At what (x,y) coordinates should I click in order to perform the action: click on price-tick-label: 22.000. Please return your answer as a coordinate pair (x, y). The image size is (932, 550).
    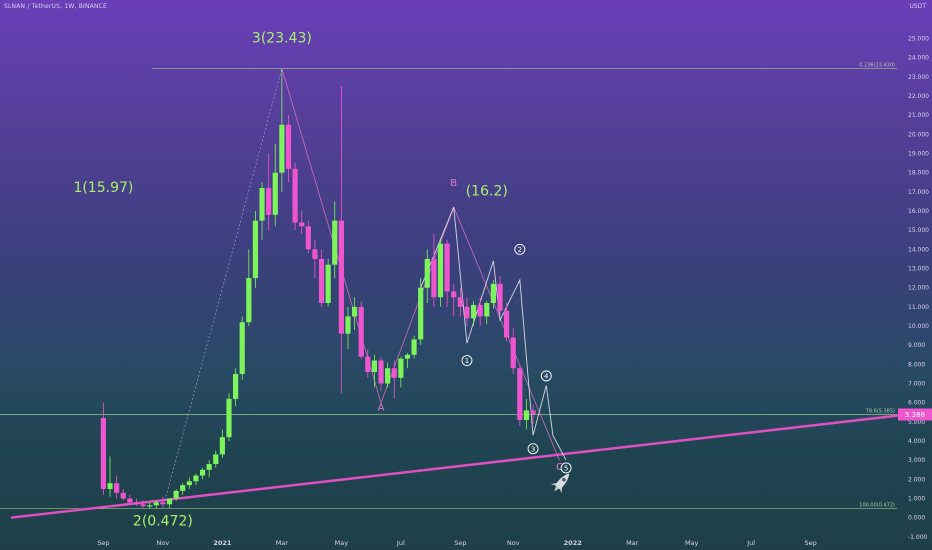
    Looking at the image, I should click on (918, 96).